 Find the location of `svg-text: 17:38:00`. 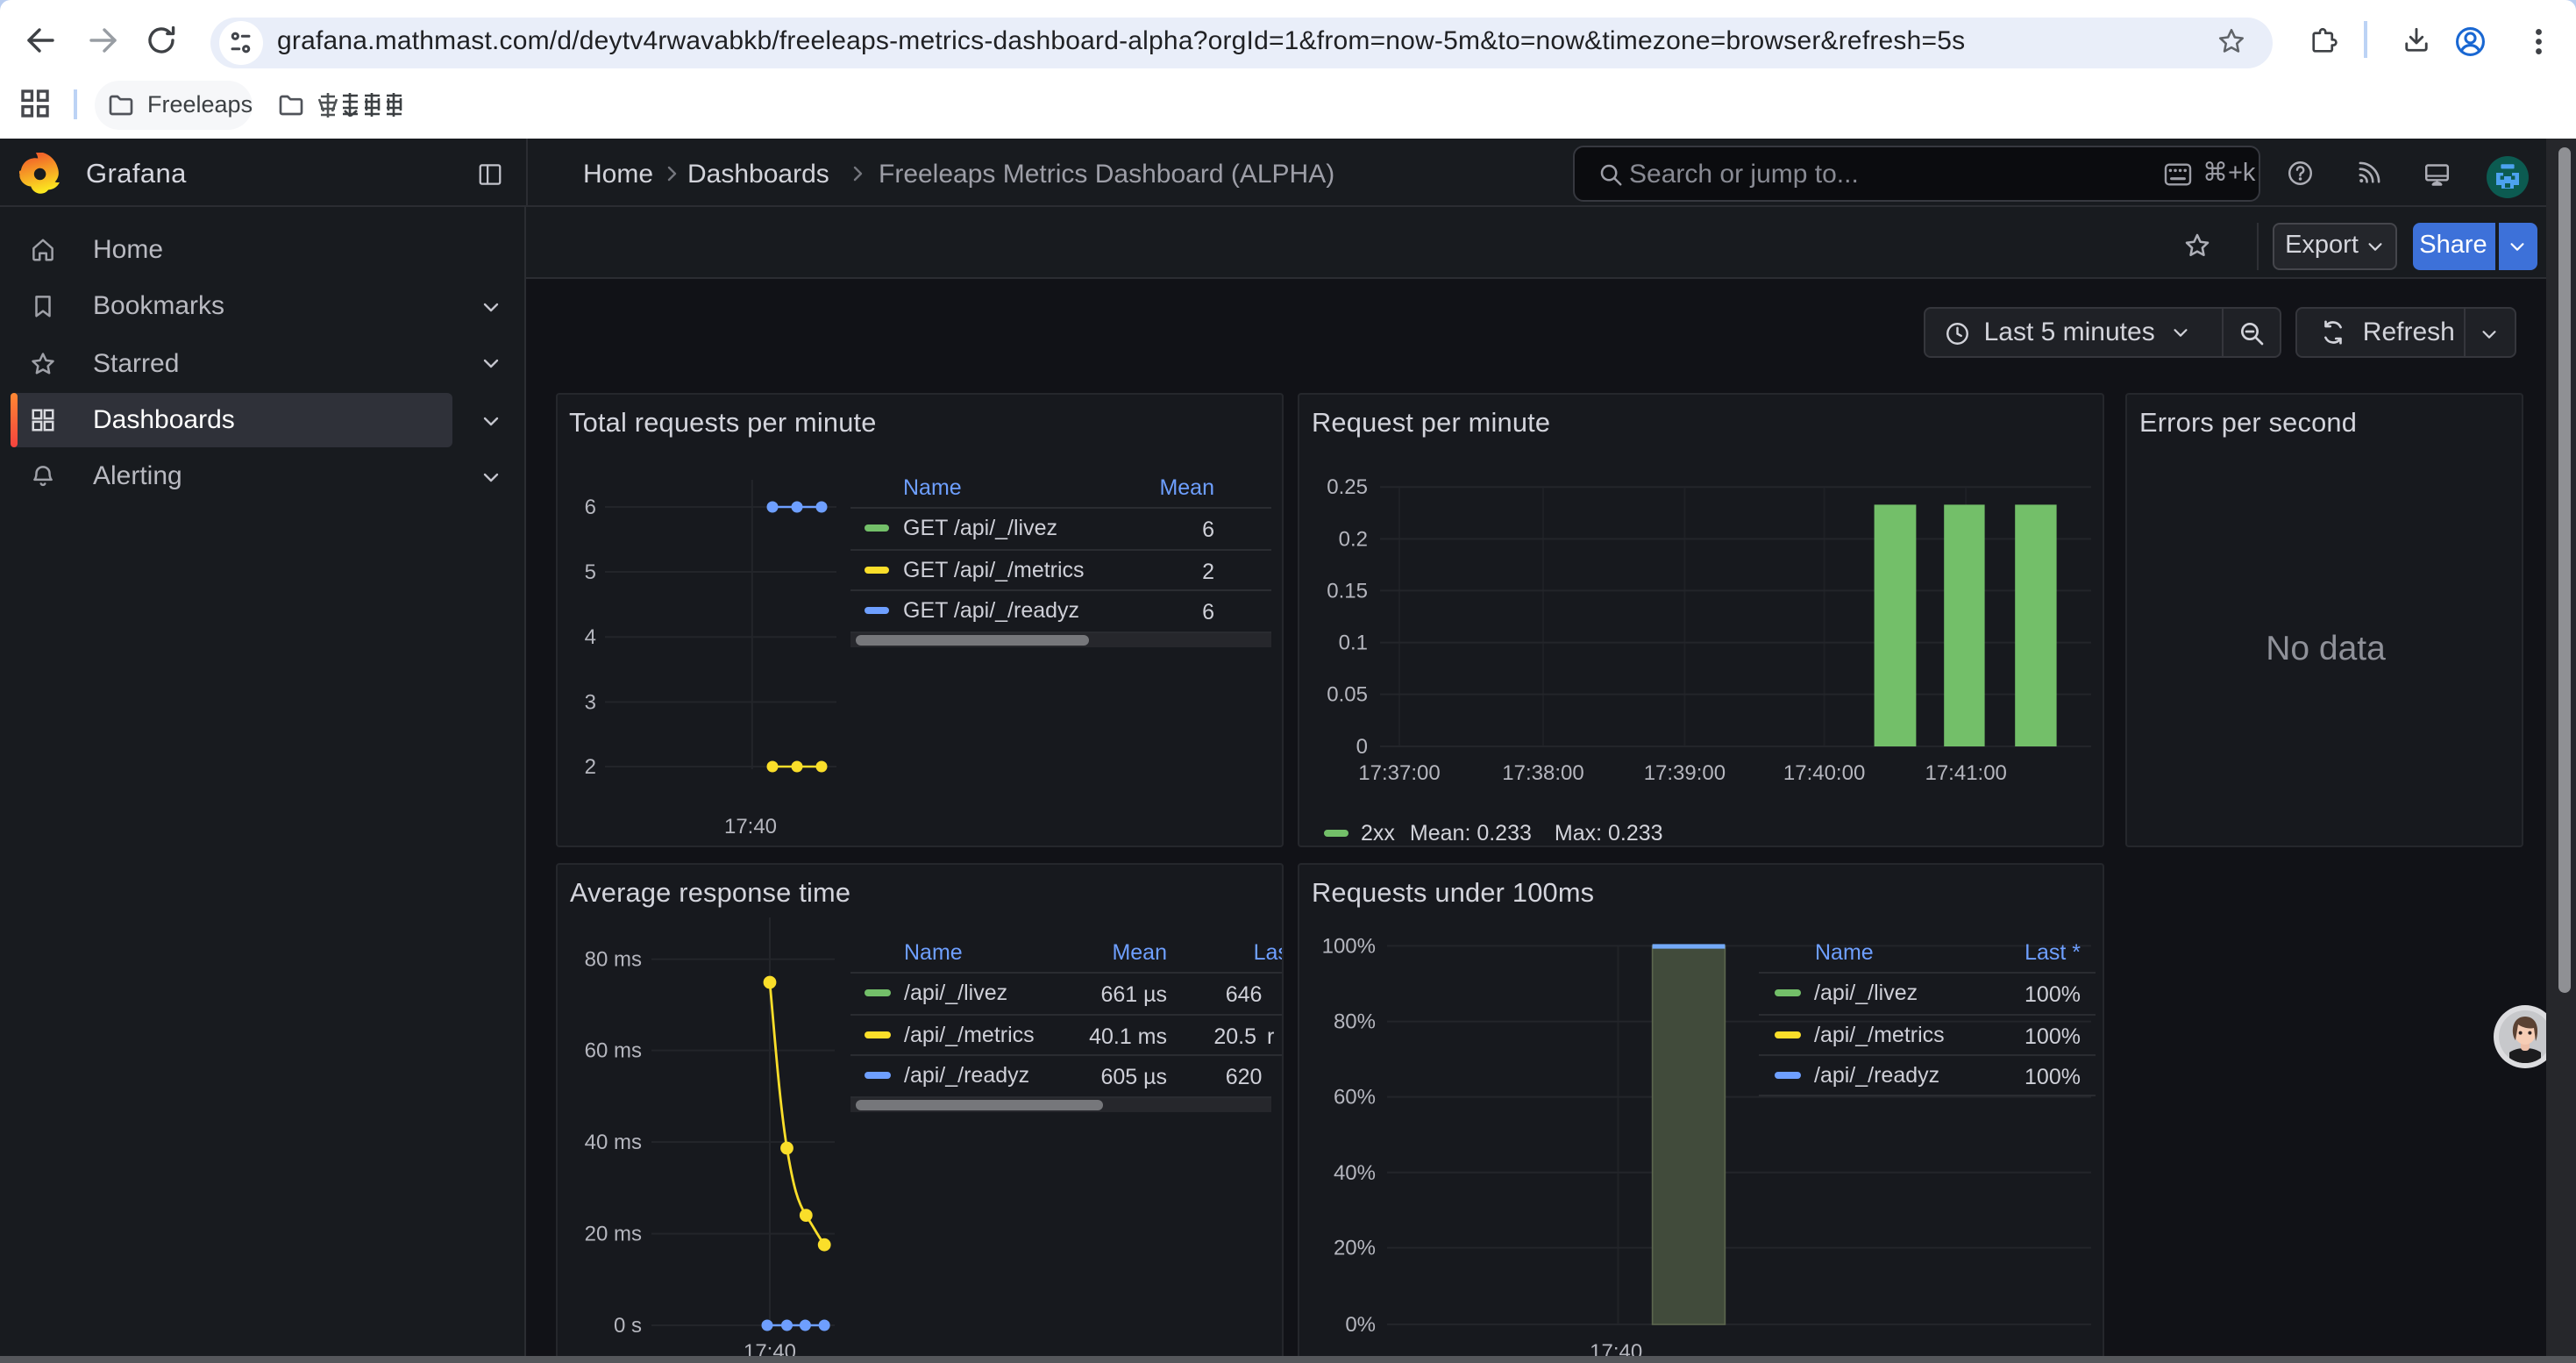

svg-text: 17:38:00 is located at coordinates (1542, 772).